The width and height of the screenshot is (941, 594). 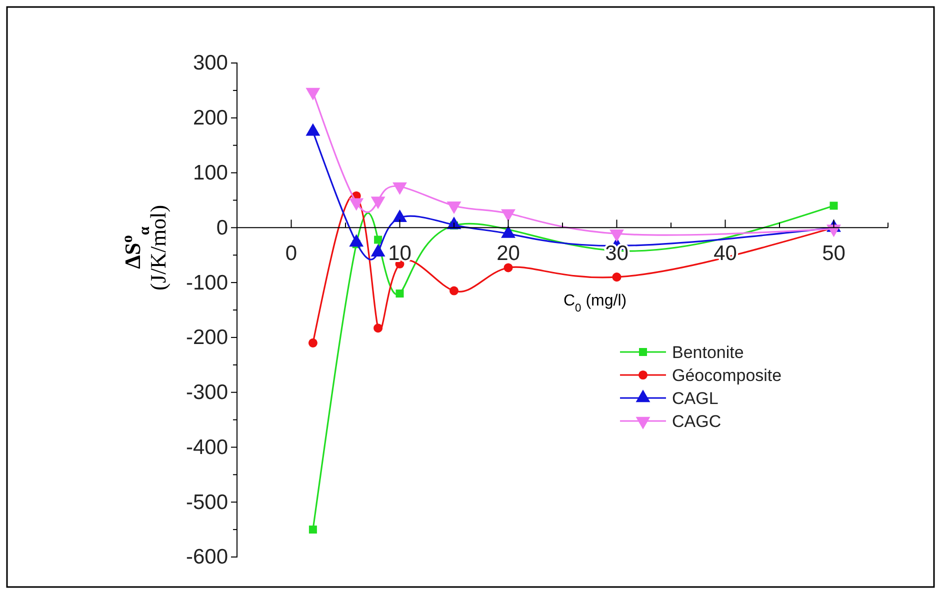 I want to click on x-tick-label: 10, so click(x=400, y=254).